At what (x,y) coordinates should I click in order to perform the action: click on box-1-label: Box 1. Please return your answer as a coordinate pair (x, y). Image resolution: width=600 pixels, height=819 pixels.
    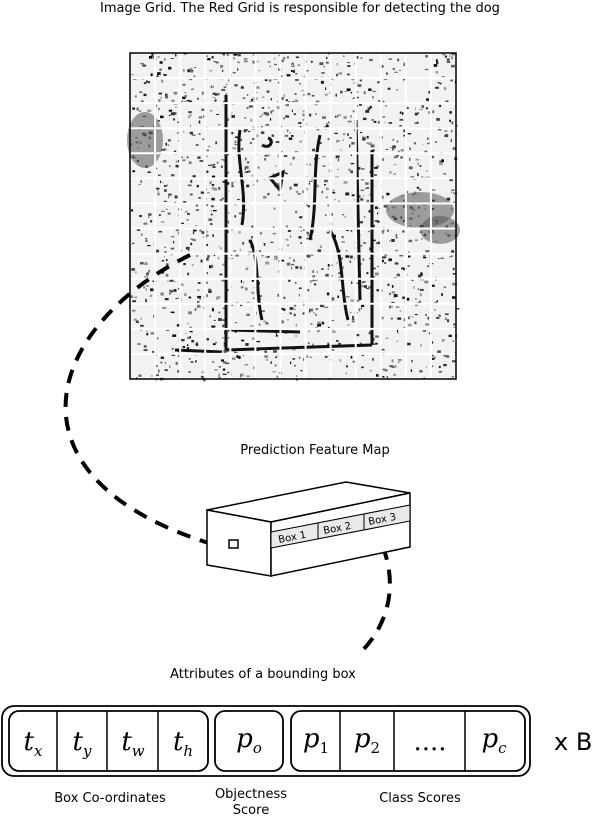
    Looking at the image, I should click on (292, 538).